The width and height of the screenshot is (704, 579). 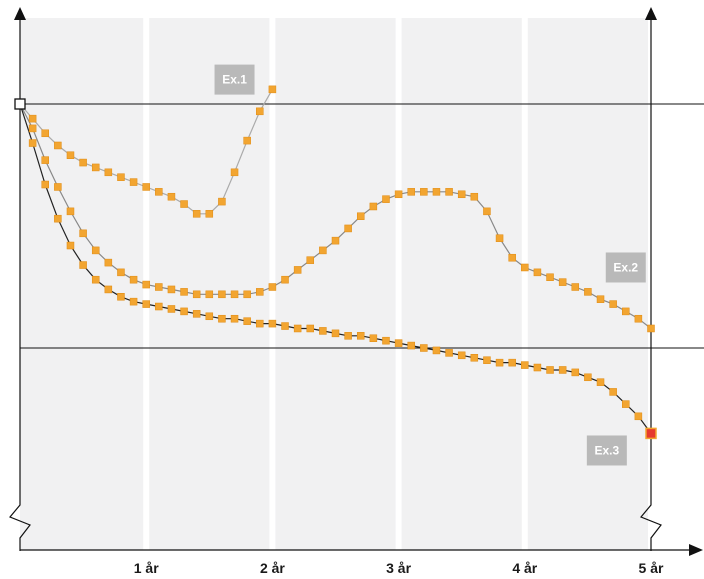 What do you see at coordinates (146, 568) in the screenshot?
I see `x-tick-label: 1 år` at bounding box center [146, 568].